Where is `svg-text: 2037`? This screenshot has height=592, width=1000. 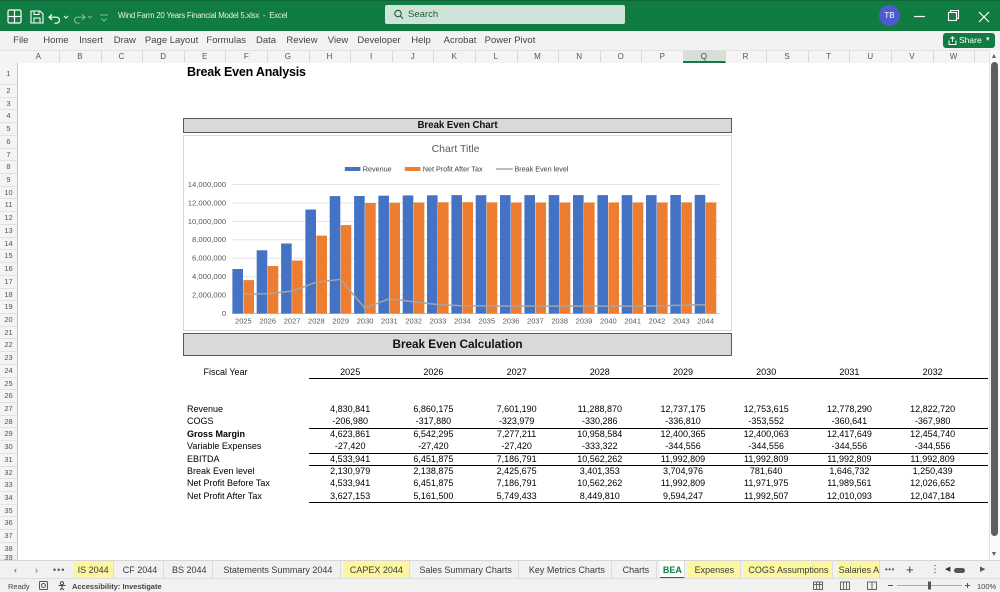 svg-text: 2037 is located at coordinates (535, 321).